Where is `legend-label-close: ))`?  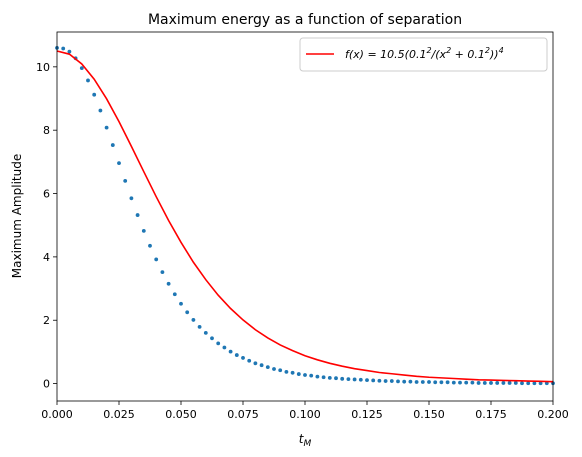
legend-label-close: )) is located at coordinates (494, 54).